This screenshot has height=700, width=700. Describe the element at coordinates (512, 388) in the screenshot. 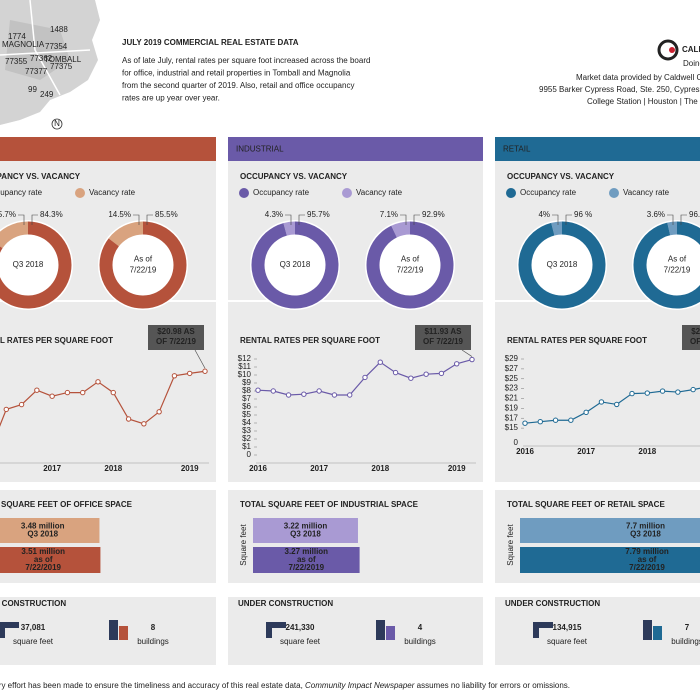

I see `y-tick-label: $23` at that location.